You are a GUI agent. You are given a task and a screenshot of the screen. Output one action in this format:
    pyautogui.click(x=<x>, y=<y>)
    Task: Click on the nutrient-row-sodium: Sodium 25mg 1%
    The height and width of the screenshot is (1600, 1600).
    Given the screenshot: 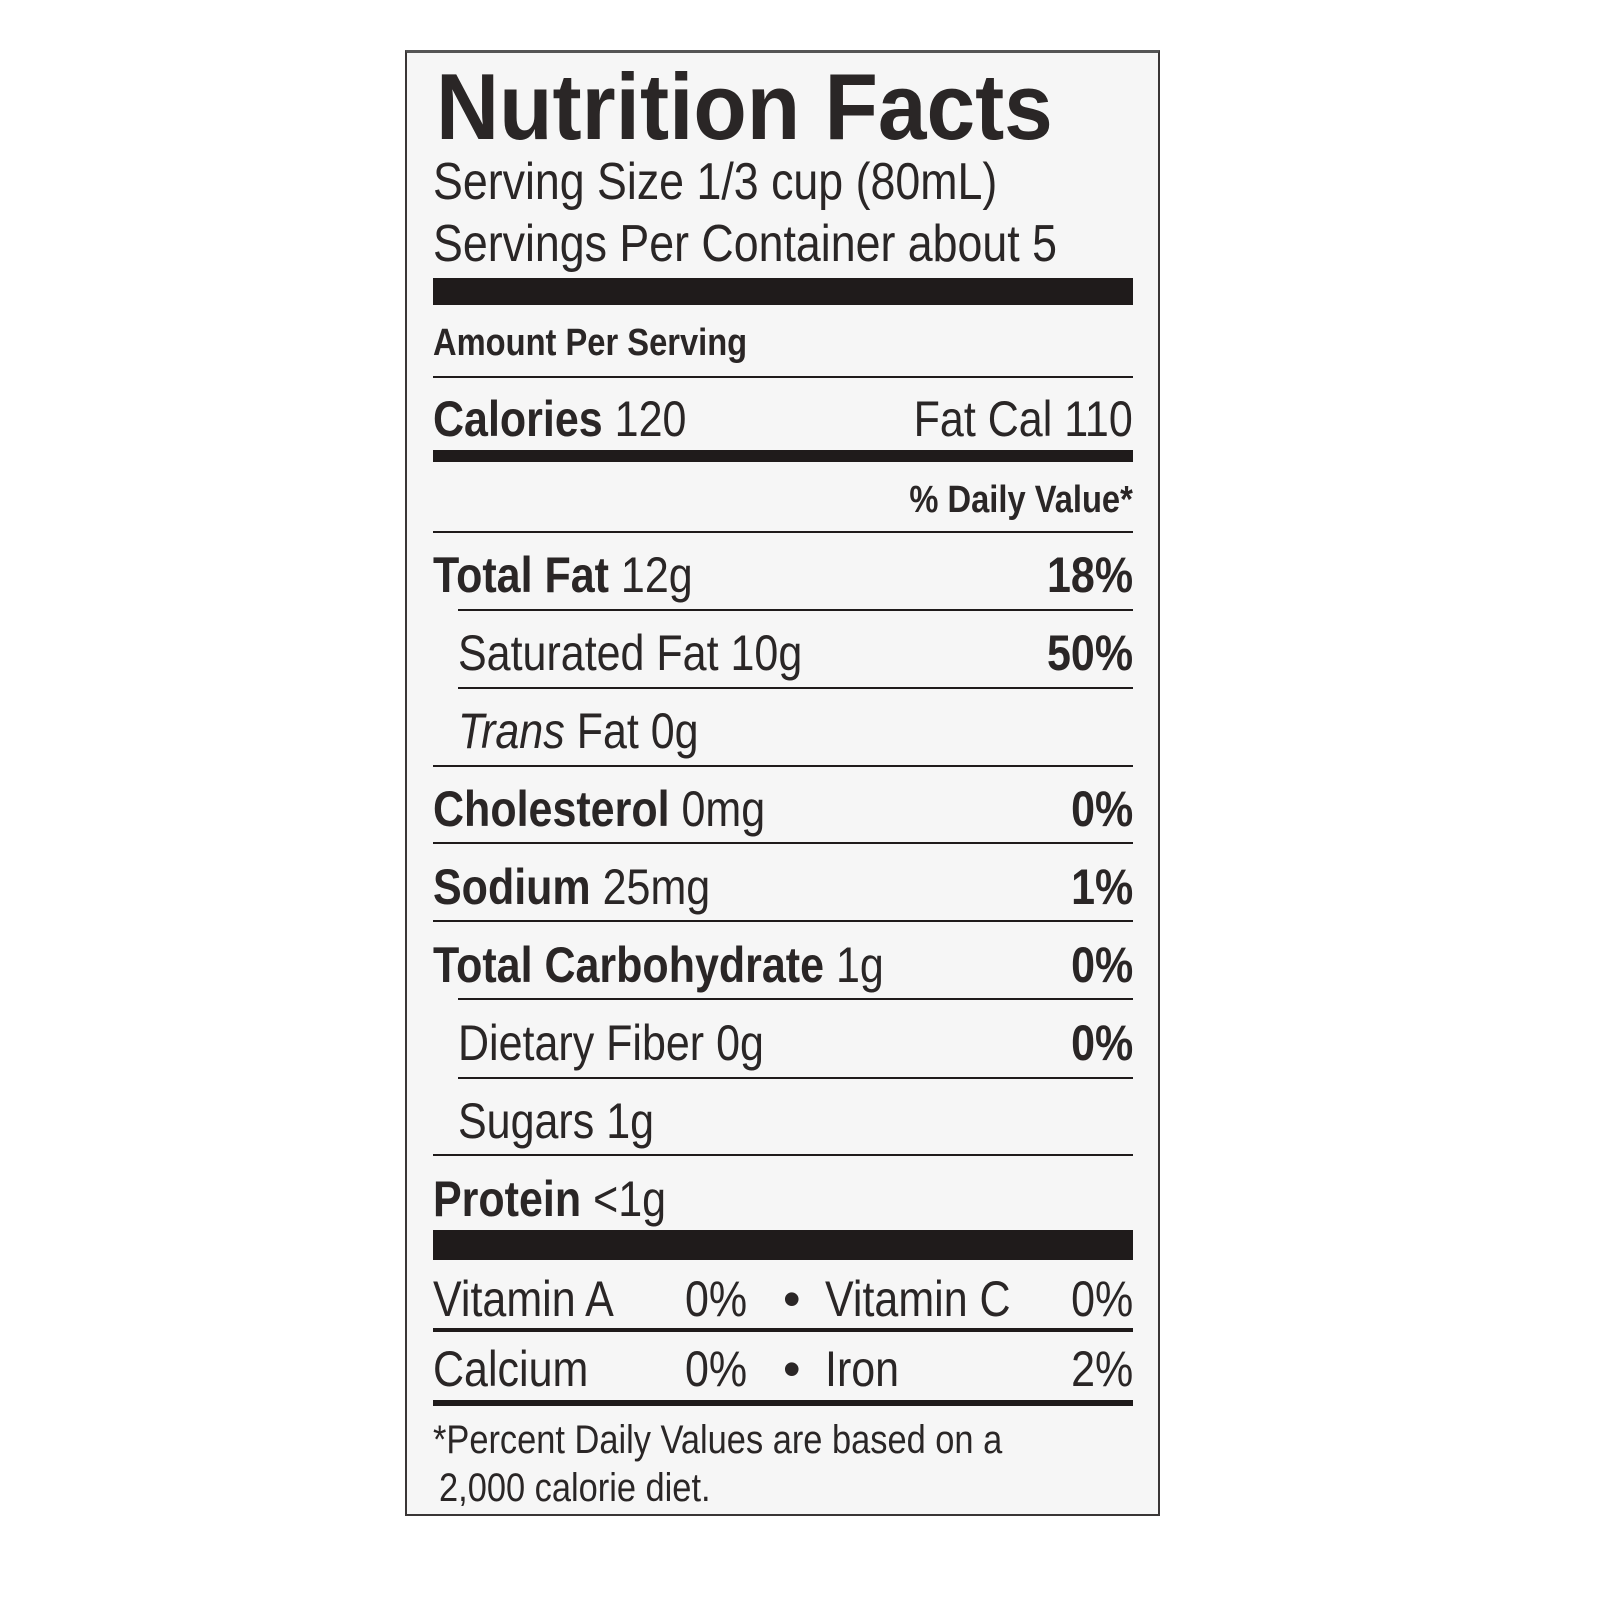 What is the action you would take?
    pyautogui.click(x=783, y=888)
    